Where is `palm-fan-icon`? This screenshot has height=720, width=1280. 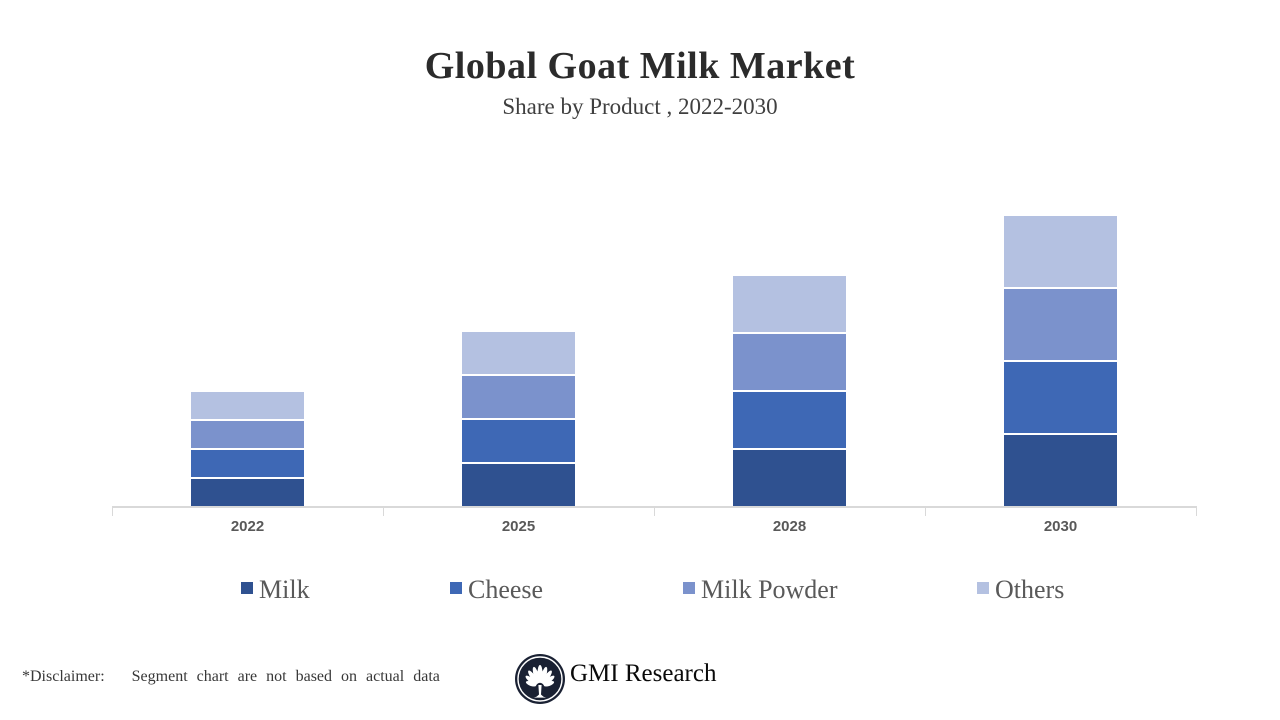 palm-fan-icon is located at coordinates (540, 681).